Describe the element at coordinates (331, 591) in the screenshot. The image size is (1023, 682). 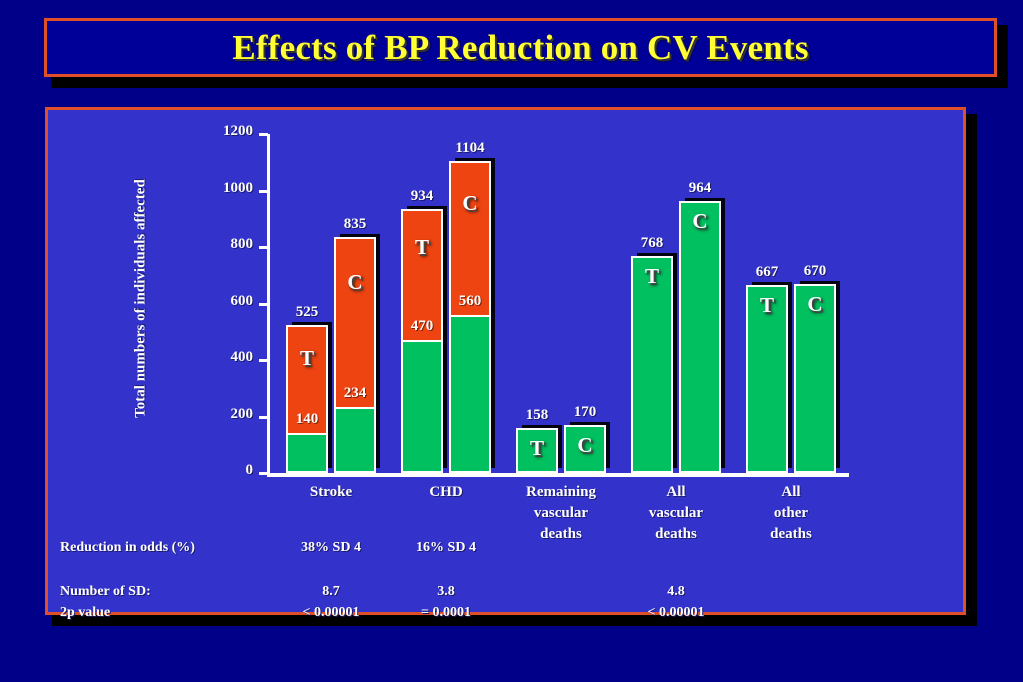
I see `number-of-sd-value: 8.7` at that location.